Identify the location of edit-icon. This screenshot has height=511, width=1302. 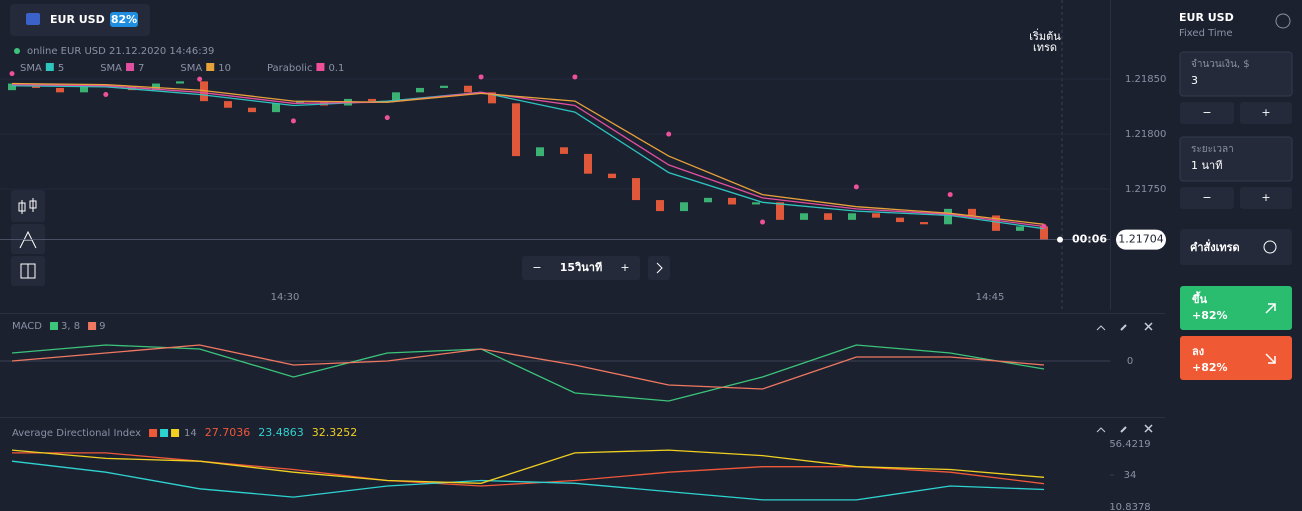
(1123, 378).